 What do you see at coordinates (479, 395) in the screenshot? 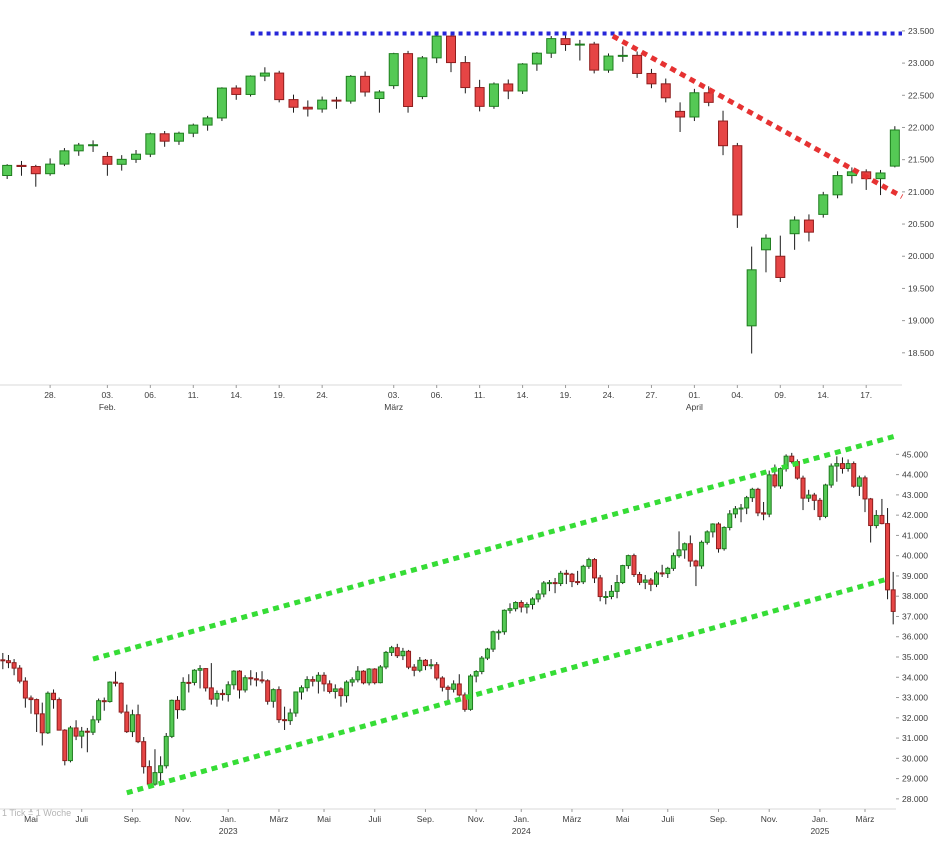
I see `x-axis-label: 11.` at bounding box center [479, 395].